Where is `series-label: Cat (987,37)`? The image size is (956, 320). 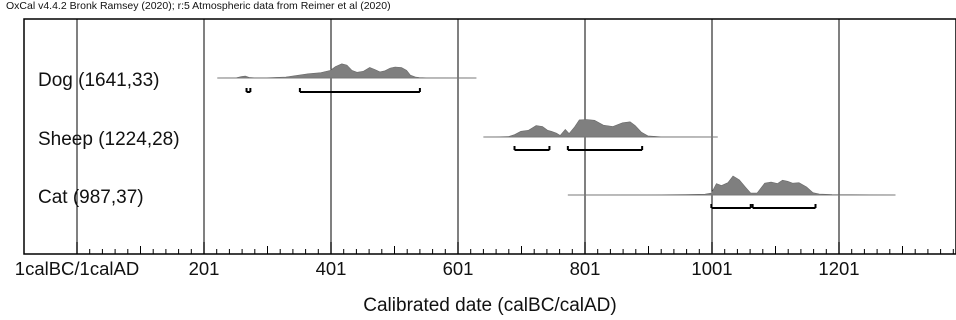 series-label: Cat (987,37) is located at coordinates (91, 197).